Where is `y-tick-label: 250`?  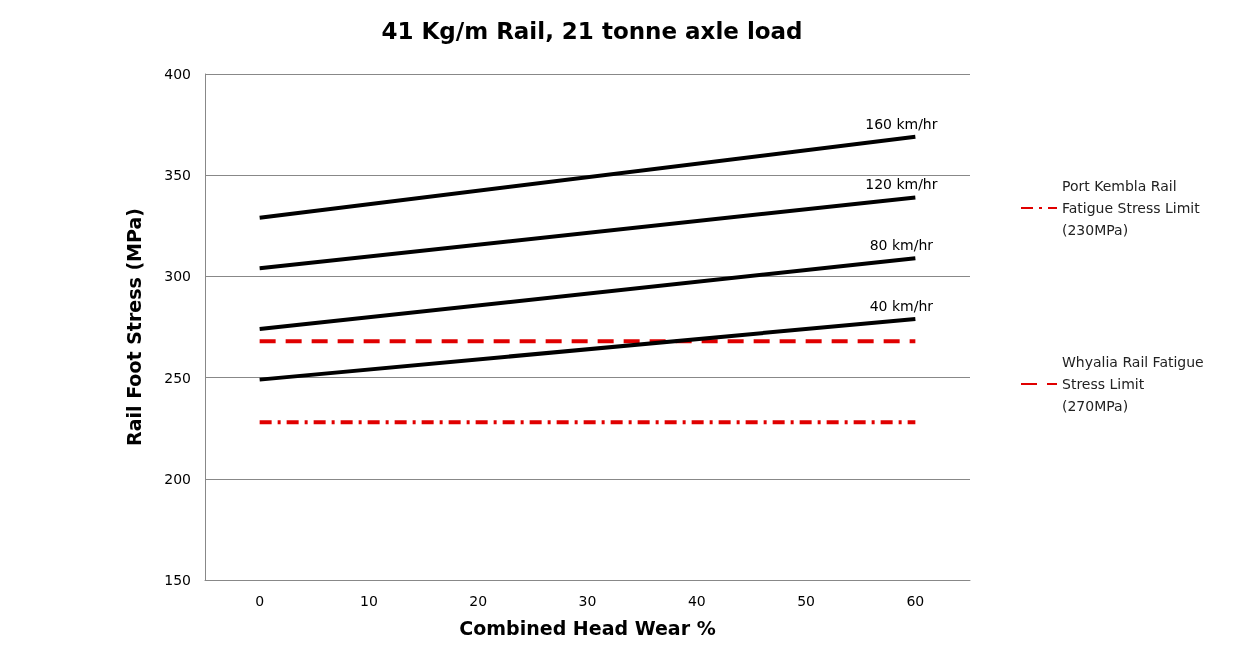
y-tick-label: 250 is located at coordinates (177, 377).